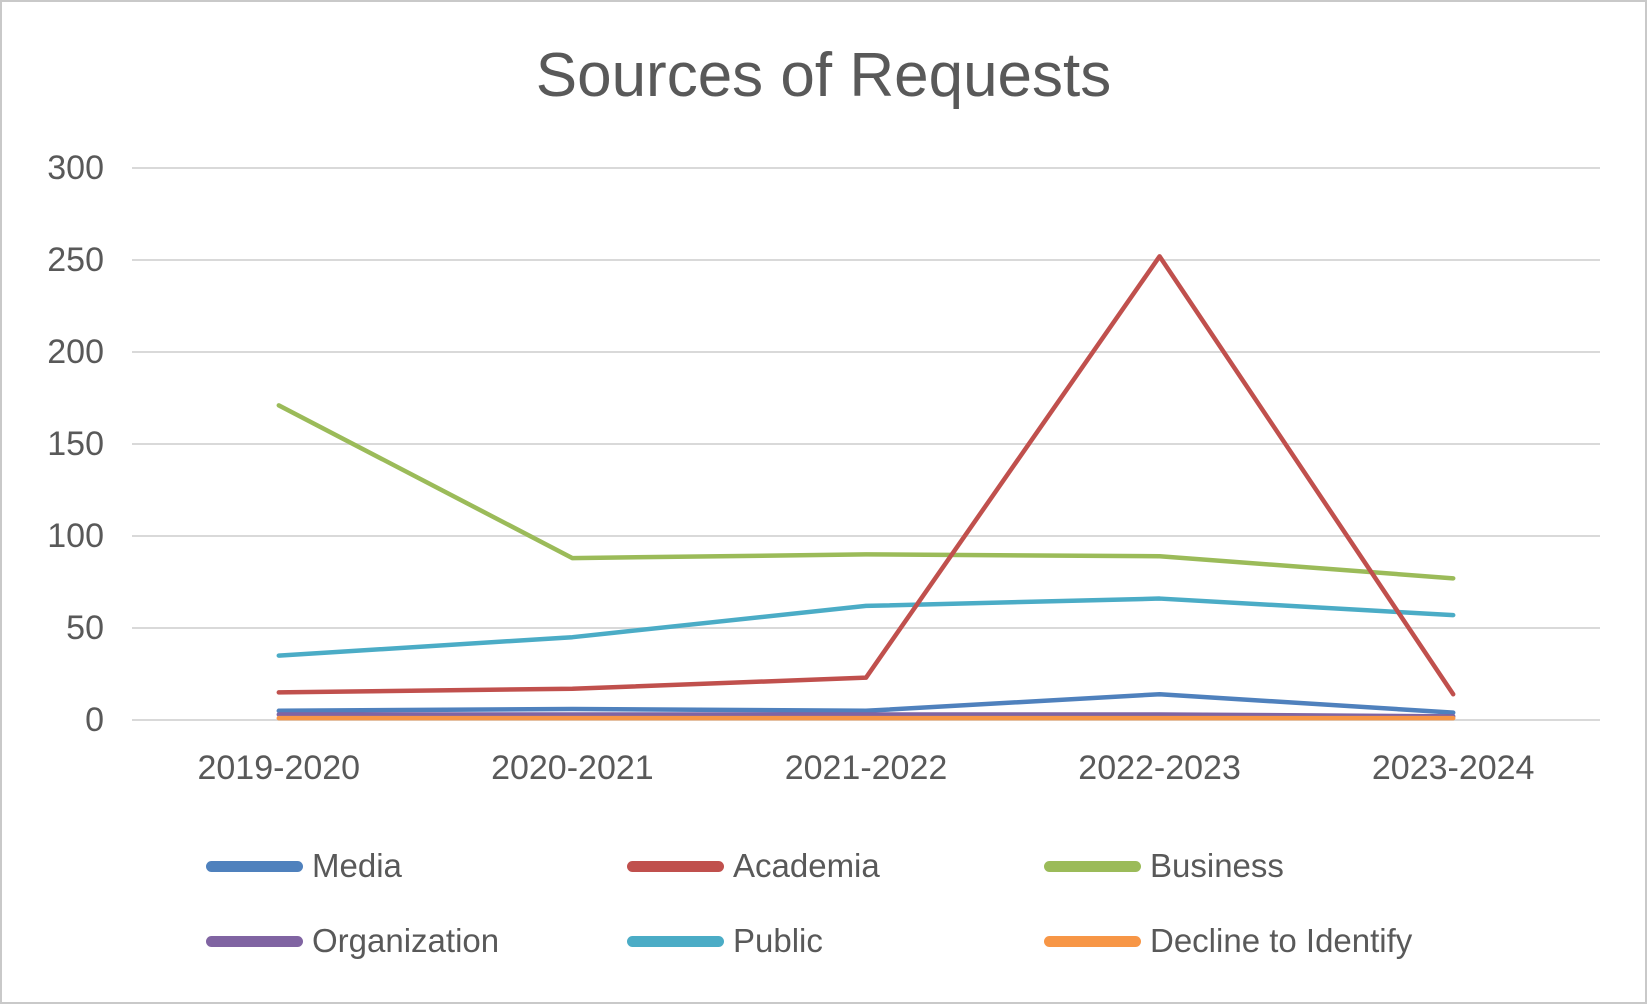 This screenshot has width=1647, height=1004. I want to click on x-tick-label: 2021-2022, so click(866, 768).